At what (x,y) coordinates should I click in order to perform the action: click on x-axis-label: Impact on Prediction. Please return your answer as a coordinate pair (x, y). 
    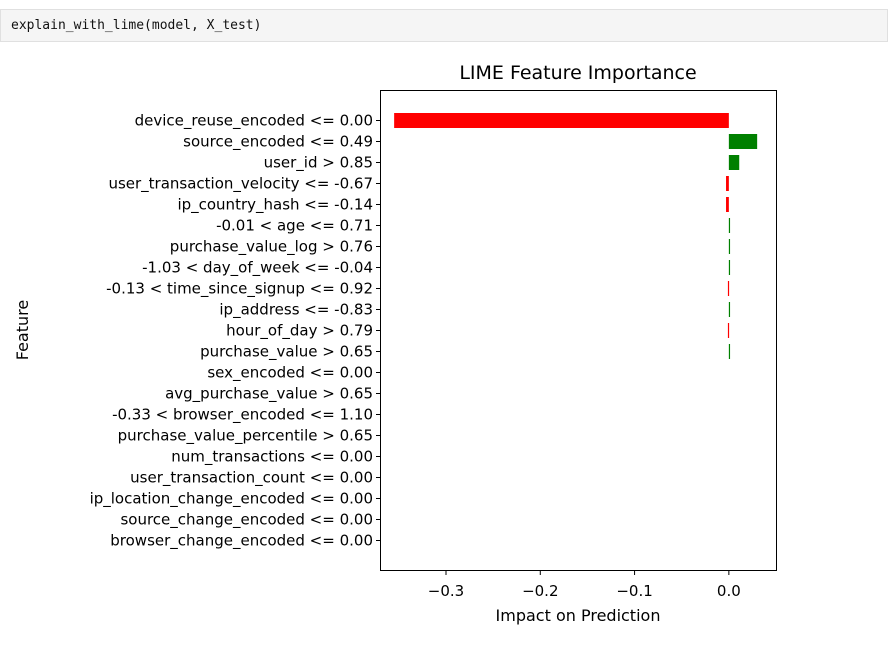
    Looking at the image, I should click on (578, 615).